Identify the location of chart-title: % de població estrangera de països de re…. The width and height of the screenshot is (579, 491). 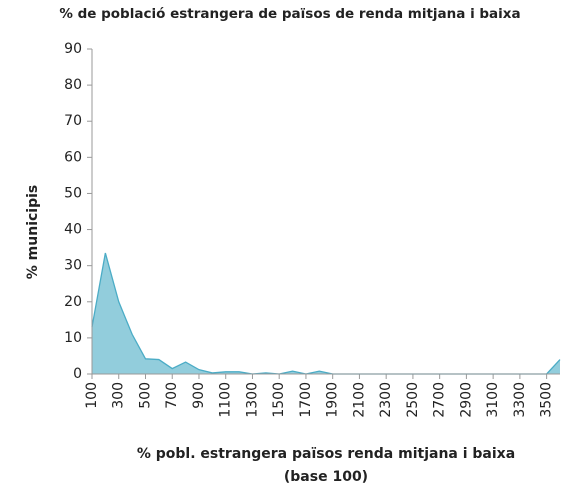
(289, 14).